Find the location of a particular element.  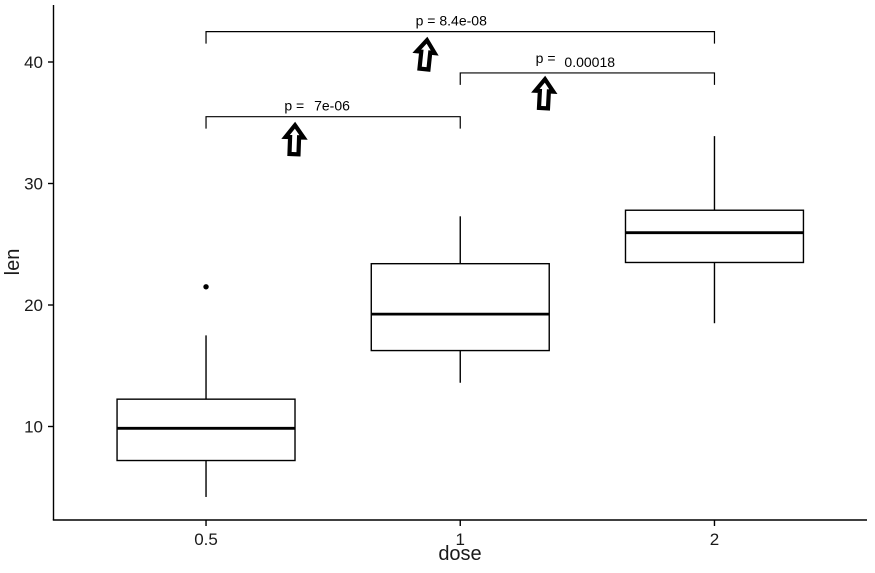

y-tick-label: 30 is located at coordinates (33, 184).